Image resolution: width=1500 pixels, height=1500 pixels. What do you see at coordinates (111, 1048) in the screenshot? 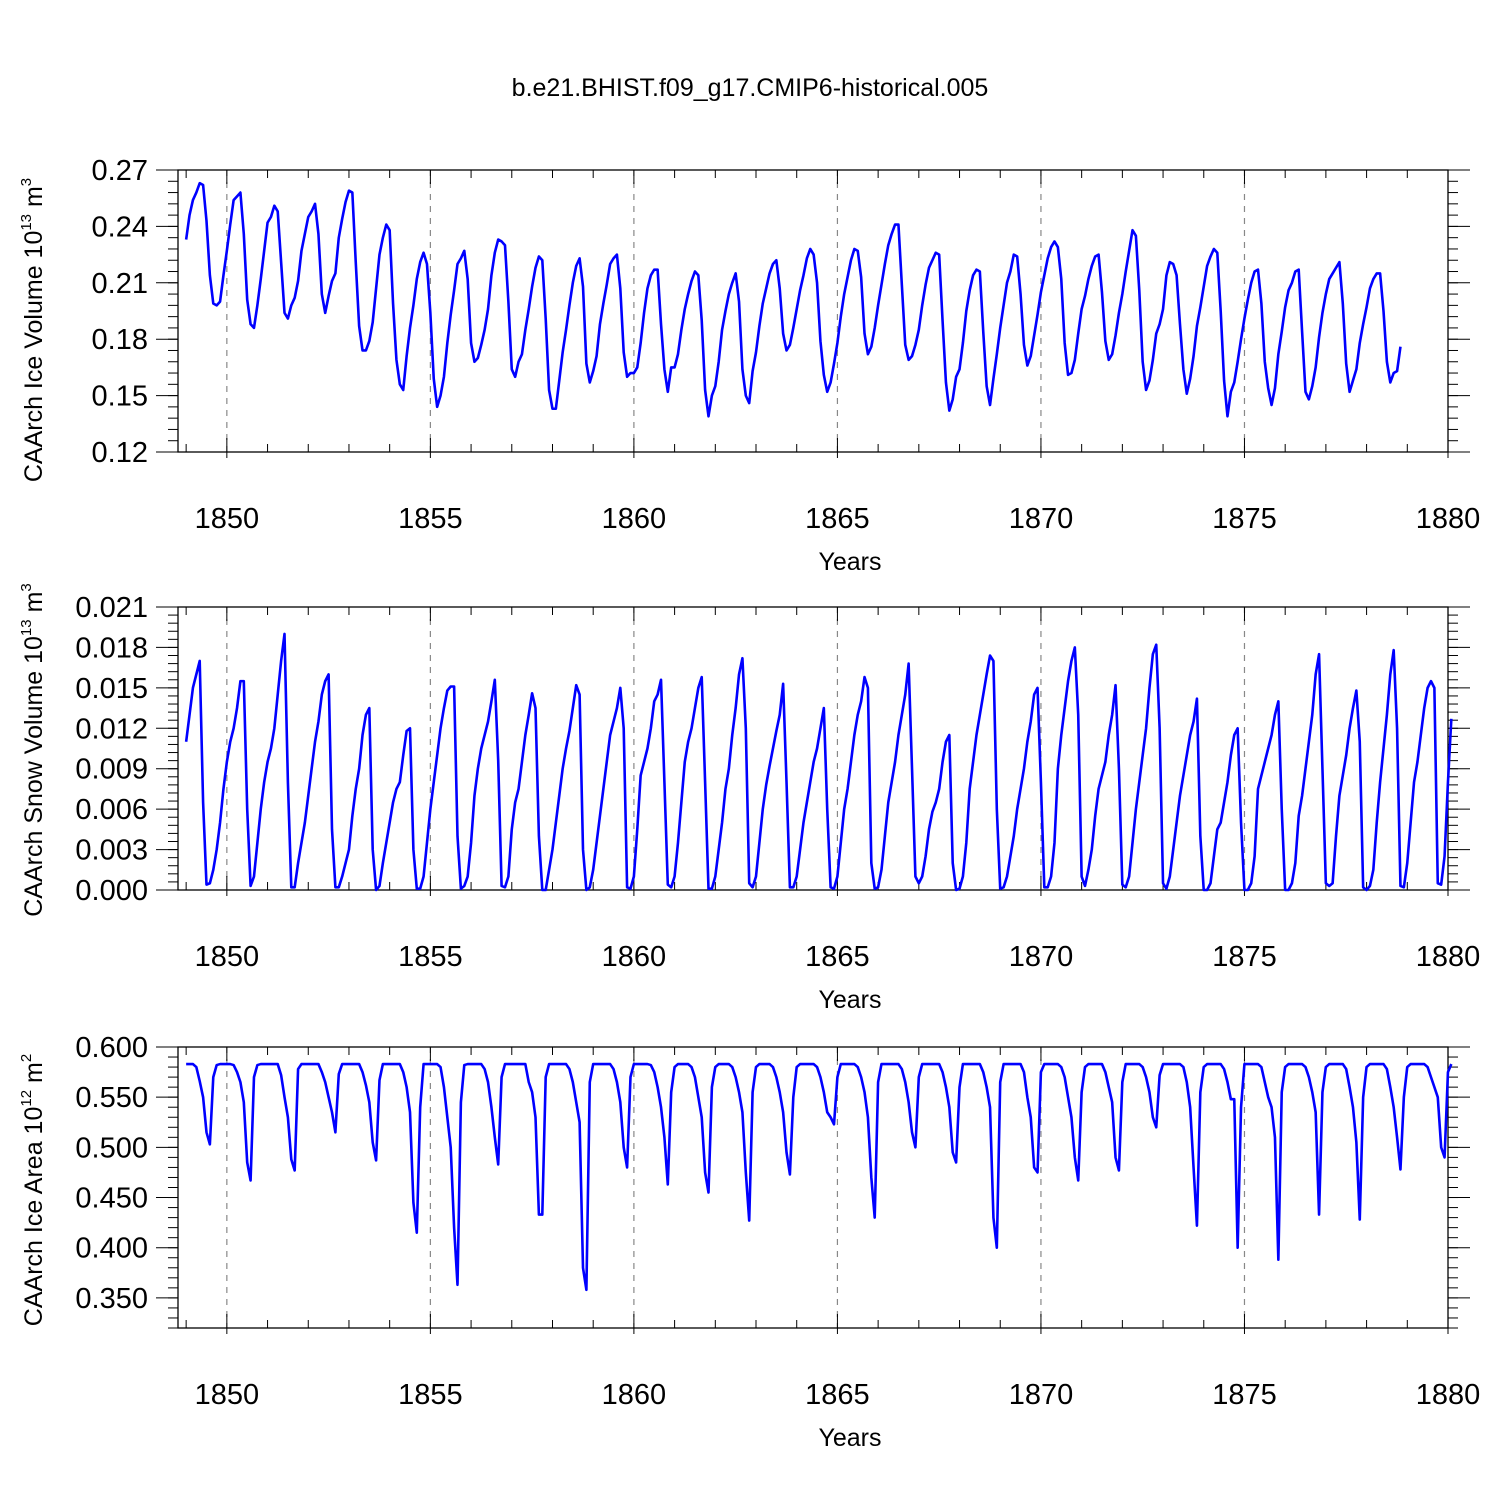
I see `y-tick-label: 0.600` at bounding box center [111, 1048].